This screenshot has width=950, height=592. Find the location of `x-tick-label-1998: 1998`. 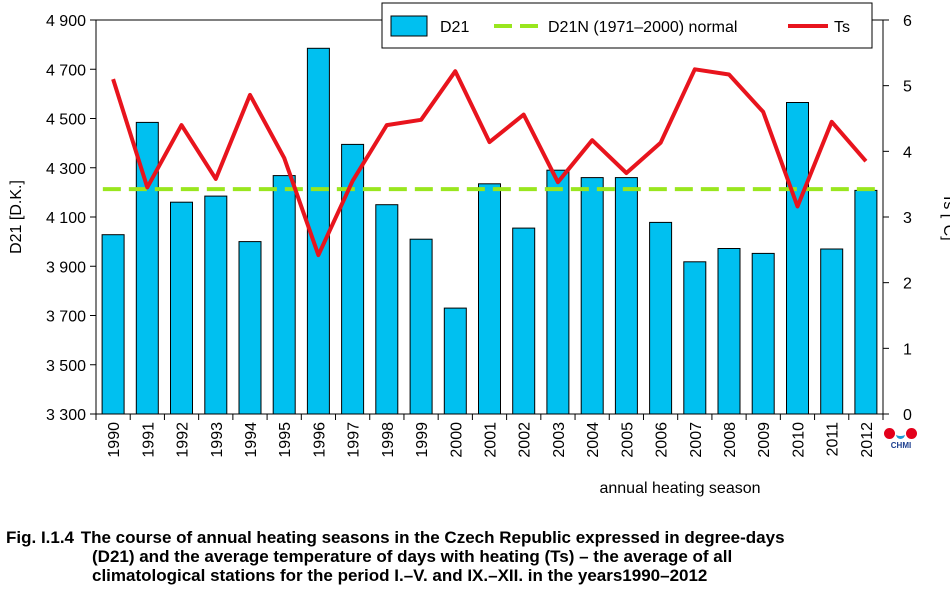

x-tick-label-1998: 1998 is located at coordinates (388, 440).